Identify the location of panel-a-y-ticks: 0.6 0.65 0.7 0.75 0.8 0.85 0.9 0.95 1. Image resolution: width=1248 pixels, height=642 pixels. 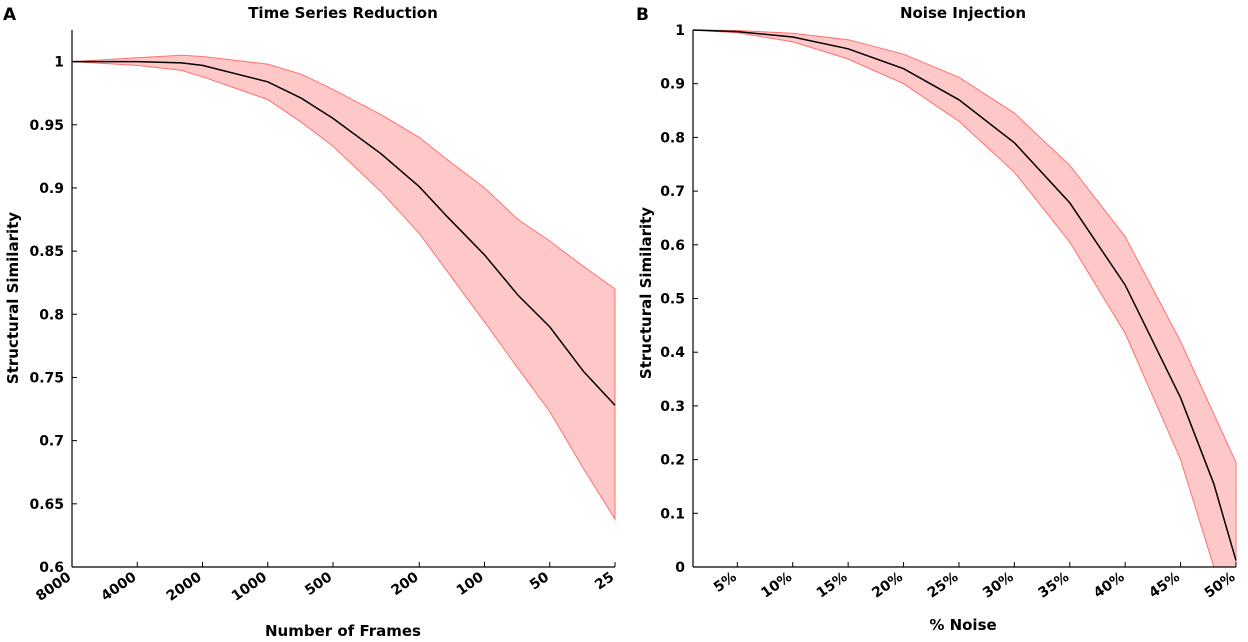
(53, 315).